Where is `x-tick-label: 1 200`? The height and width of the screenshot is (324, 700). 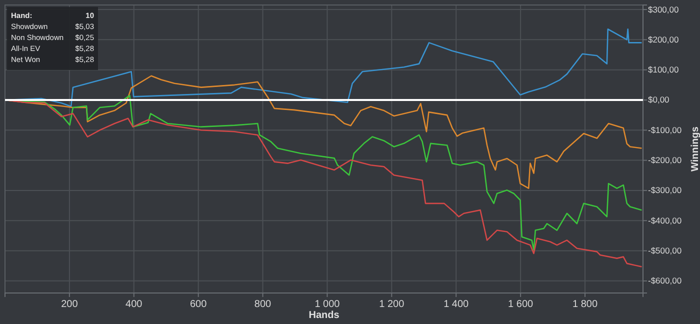
x-tick-label: 1 200 is located at coordinates (392, 304).